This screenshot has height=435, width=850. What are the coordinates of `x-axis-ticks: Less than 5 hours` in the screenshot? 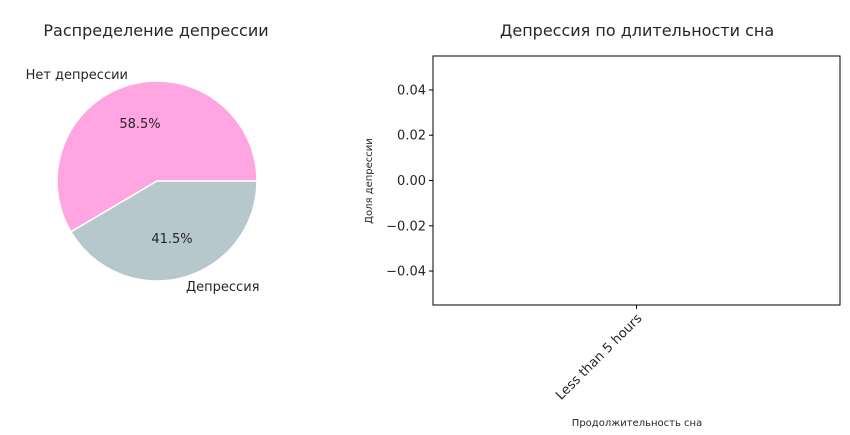 It's located at (599, 354).